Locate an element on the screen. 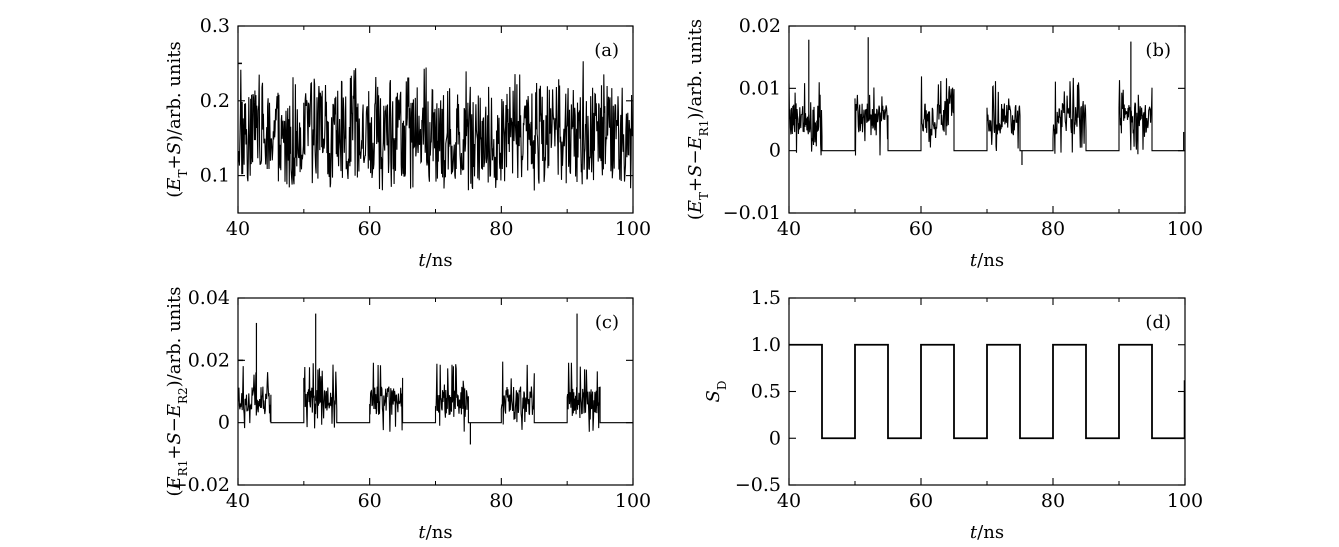 The width and height of the screenshot is (1339, 547). y-tick-label: 1.0 is located at coordinates (766, 345).